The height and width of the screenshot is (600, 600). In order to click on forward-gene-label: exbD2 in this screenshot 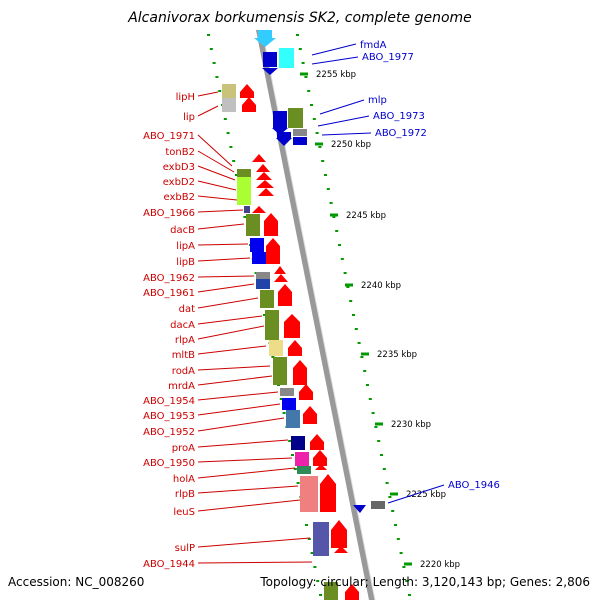, I will do `click(179, 182)`.